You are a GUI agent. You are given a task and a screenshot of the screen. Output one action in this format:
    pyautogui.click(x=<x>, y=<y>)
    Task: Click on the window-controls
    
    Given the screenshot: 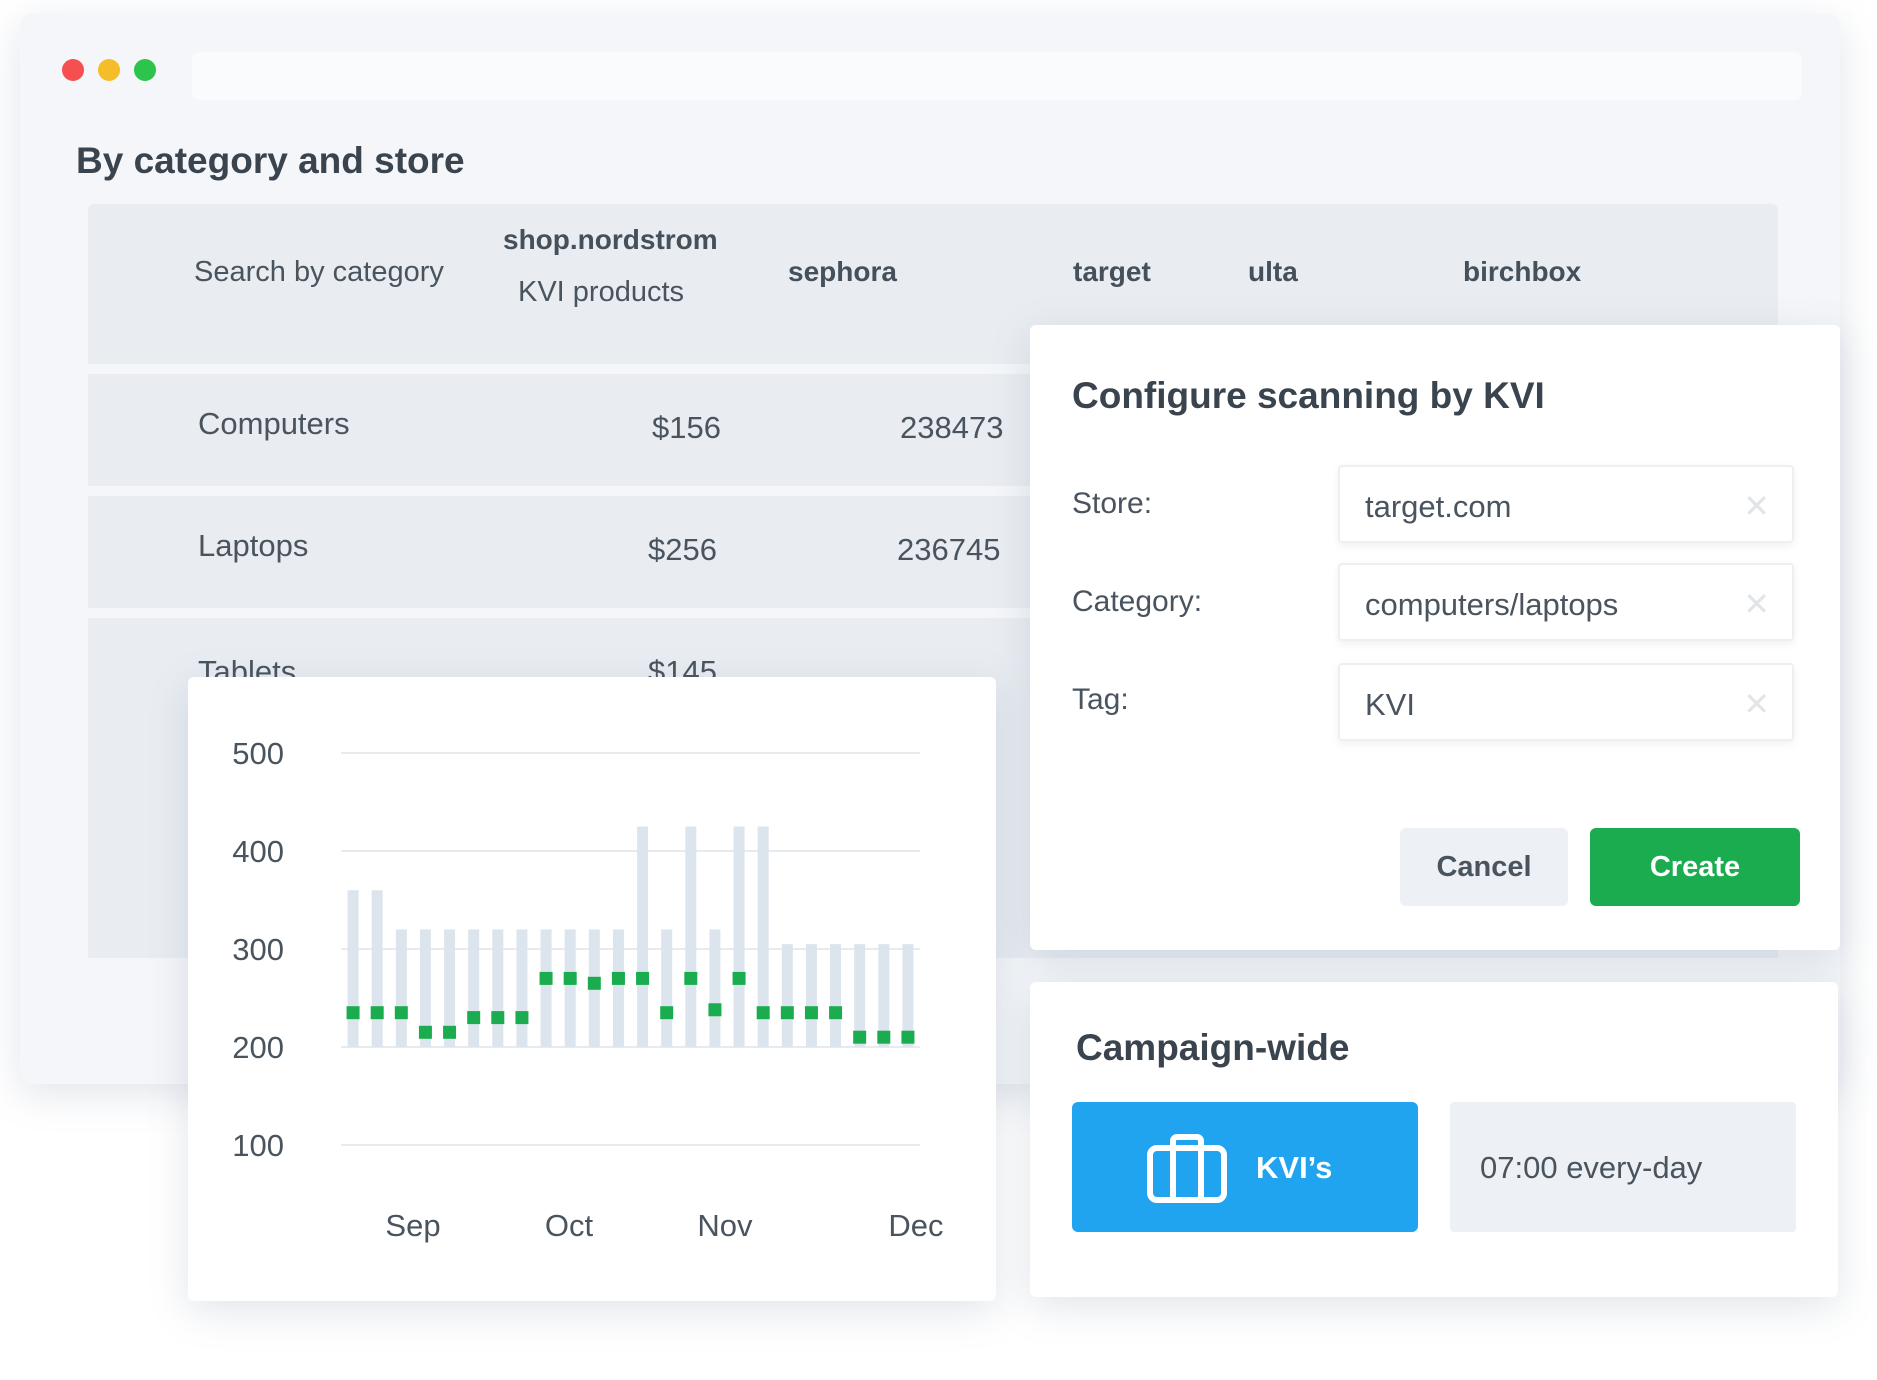 What is the action you would take?
    pyautogui.click(x=109, y=70)
    